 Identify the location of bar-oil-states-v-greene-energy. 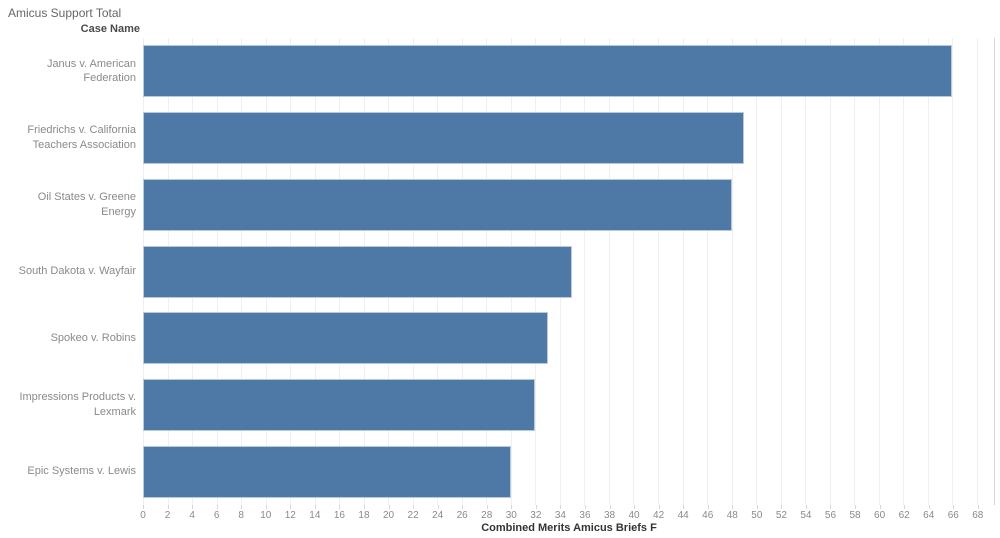
(437, 204).